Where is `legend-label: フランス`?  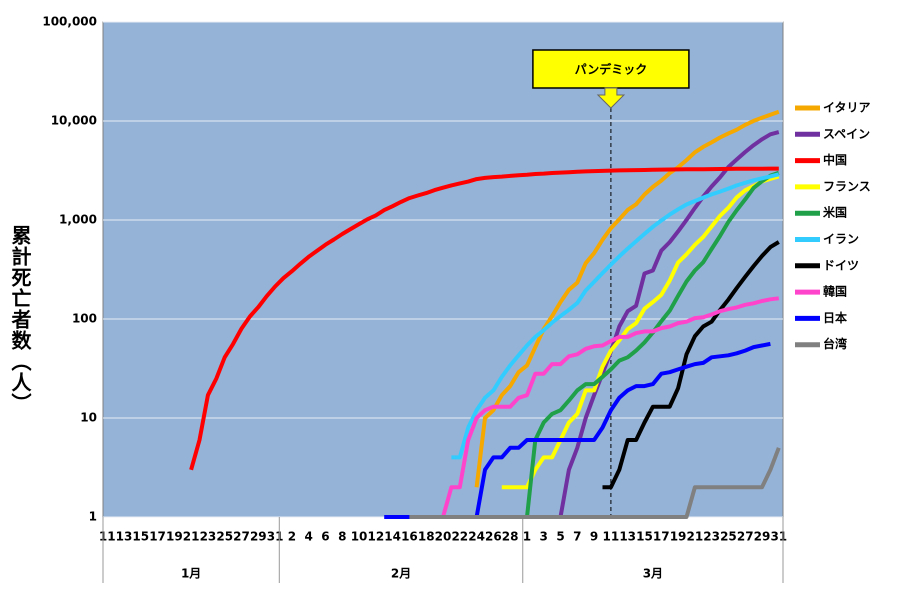 legend-label: フランス is located at coordinates (847, 186).